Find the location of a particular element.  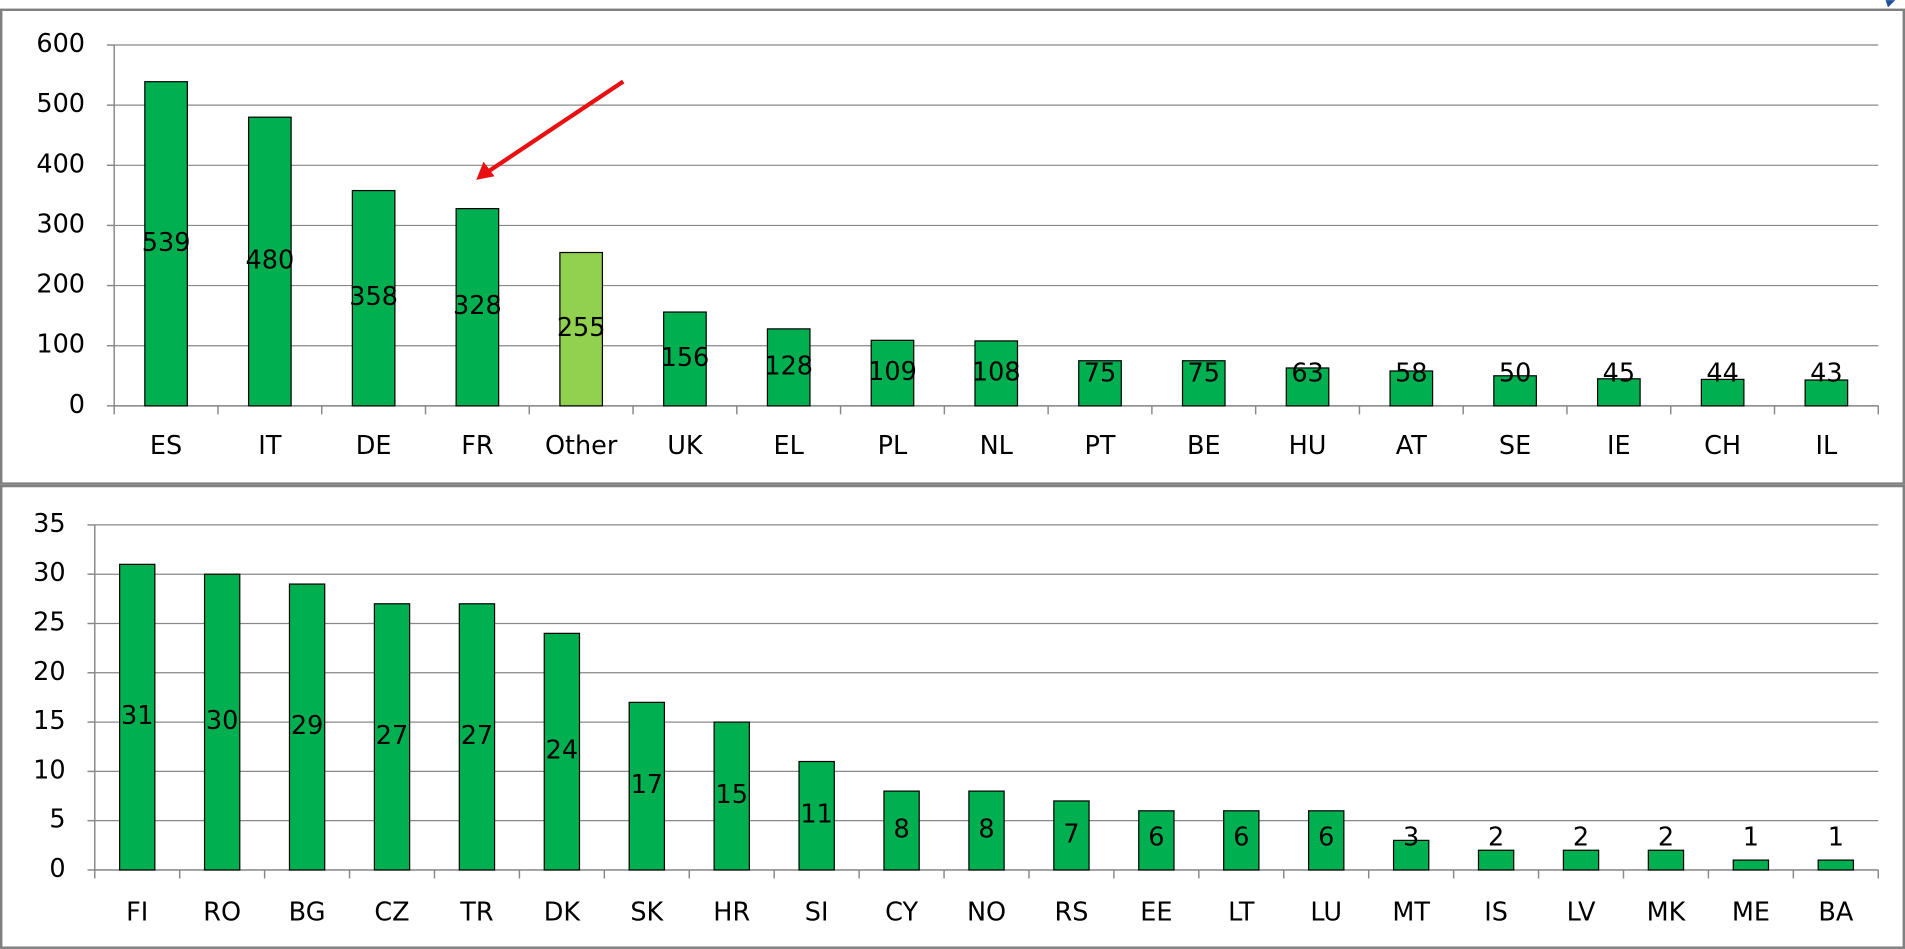

data-label: 29 is located at coordinates (307, 726).